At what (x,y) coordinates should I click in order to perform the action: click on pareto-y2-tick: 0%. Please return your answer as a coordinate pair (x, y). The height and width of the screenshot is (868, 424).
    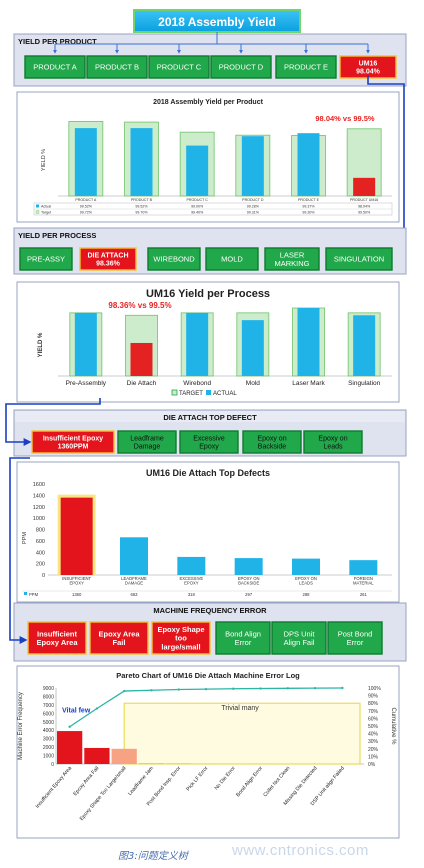
    Looking at the image, I should click on (372, 765).